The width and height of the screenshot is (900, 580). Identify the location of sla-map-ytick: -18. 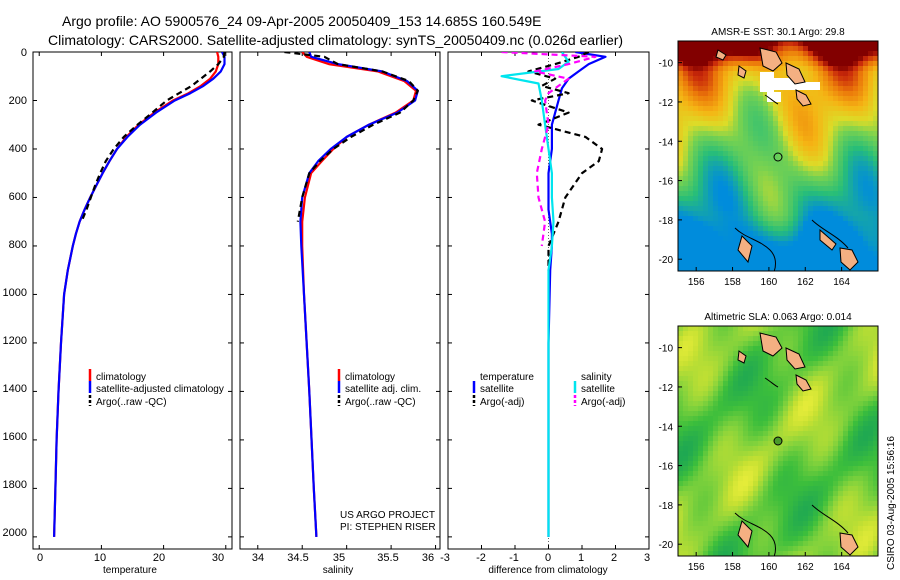
(666, 506).